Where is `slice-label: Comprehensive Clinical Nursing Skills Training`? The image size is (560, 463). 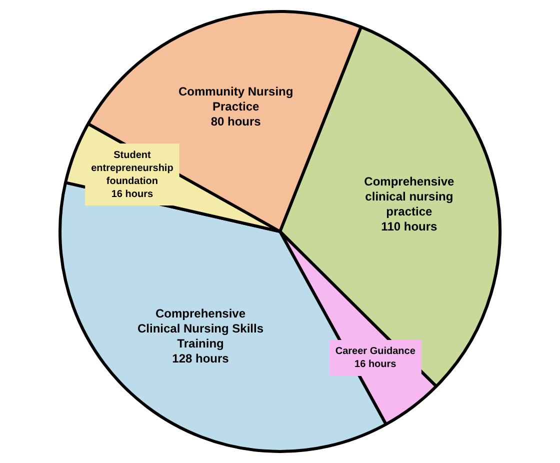
slice-label: Comprehensive Clinical Nursing Skills Training is located at coordinates (200, 328).